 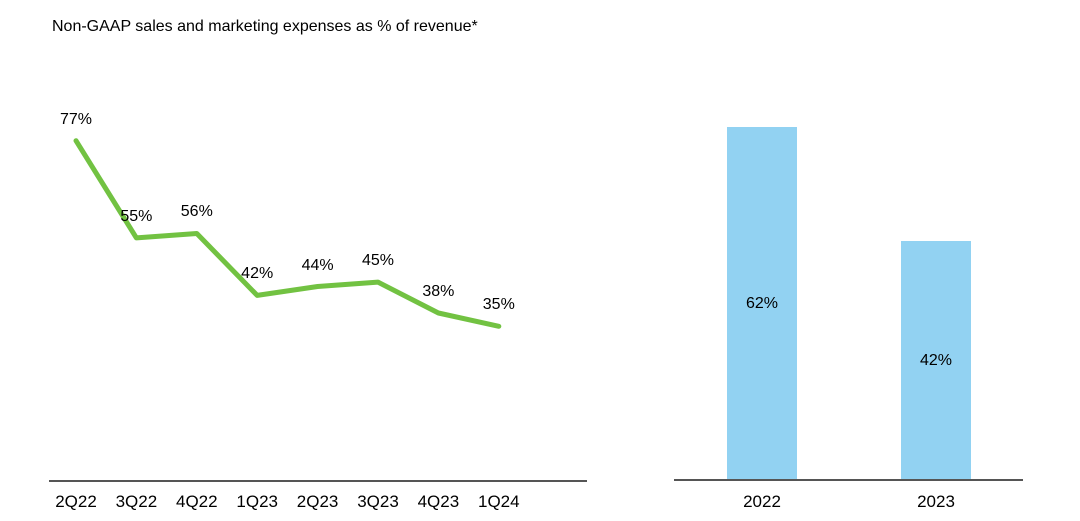 What do you see at coordinates (287, 233) in the screenshot?
I see `line-series` at bounding box center [287, 233].